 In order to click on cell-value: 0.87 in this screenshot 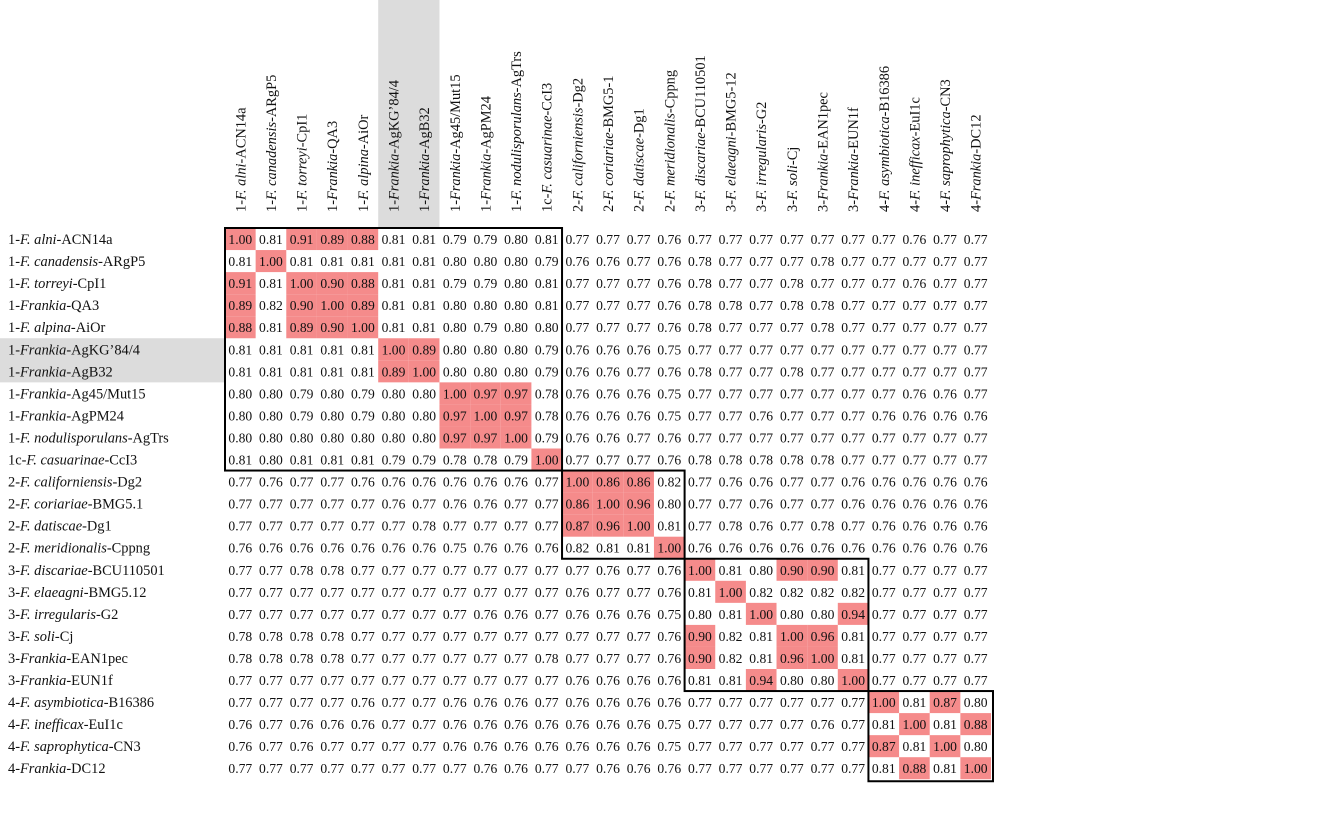, I will do `click(884, 746)`.